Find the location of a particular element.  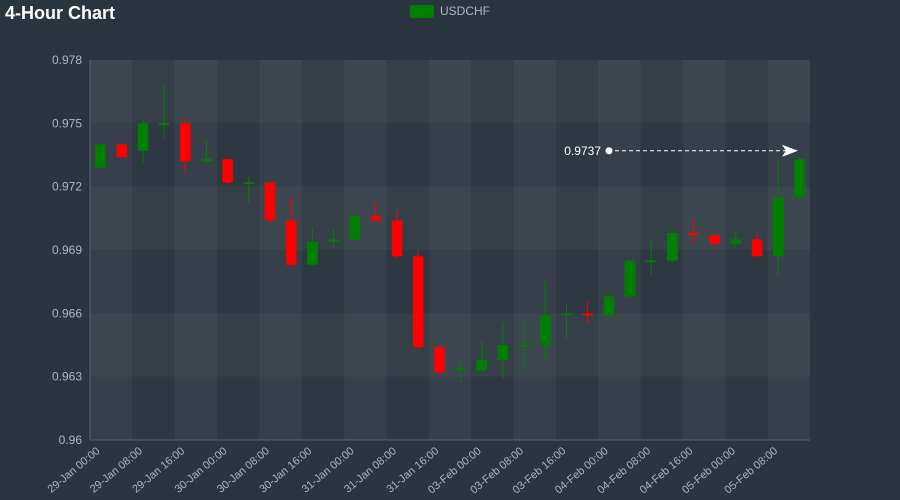

y-tick-label: 0.96 is located at coordinates (71, 440).